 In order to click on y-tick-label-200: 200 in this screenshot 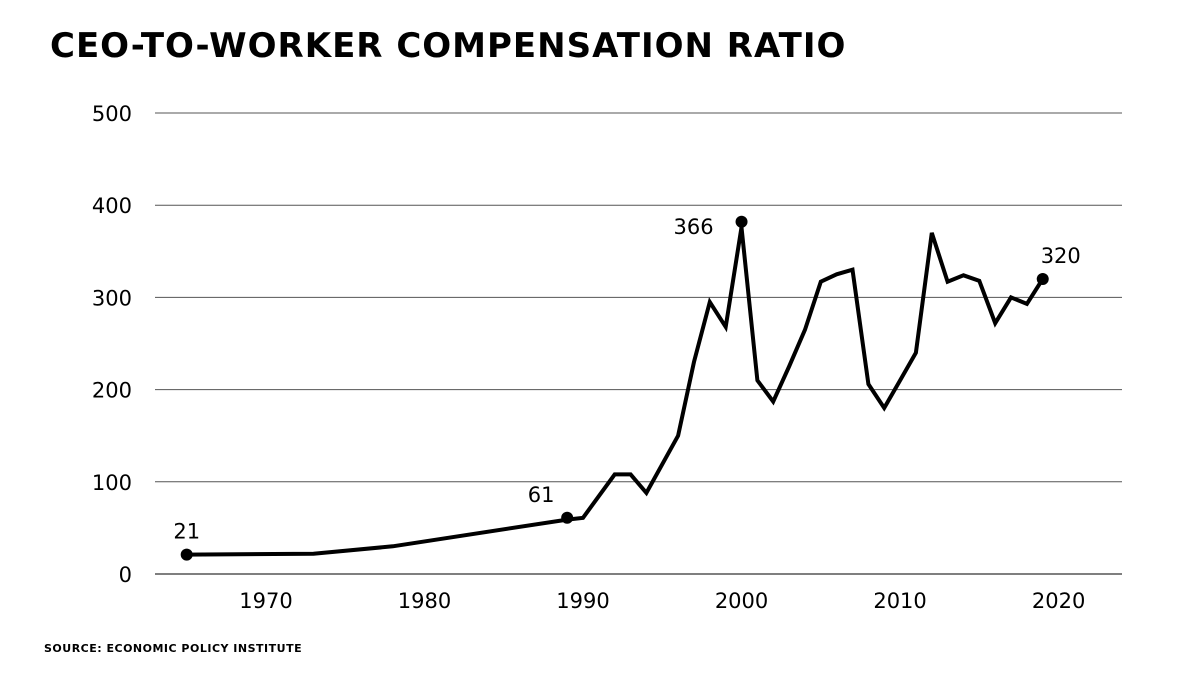, I will do `click(112, 391)`.